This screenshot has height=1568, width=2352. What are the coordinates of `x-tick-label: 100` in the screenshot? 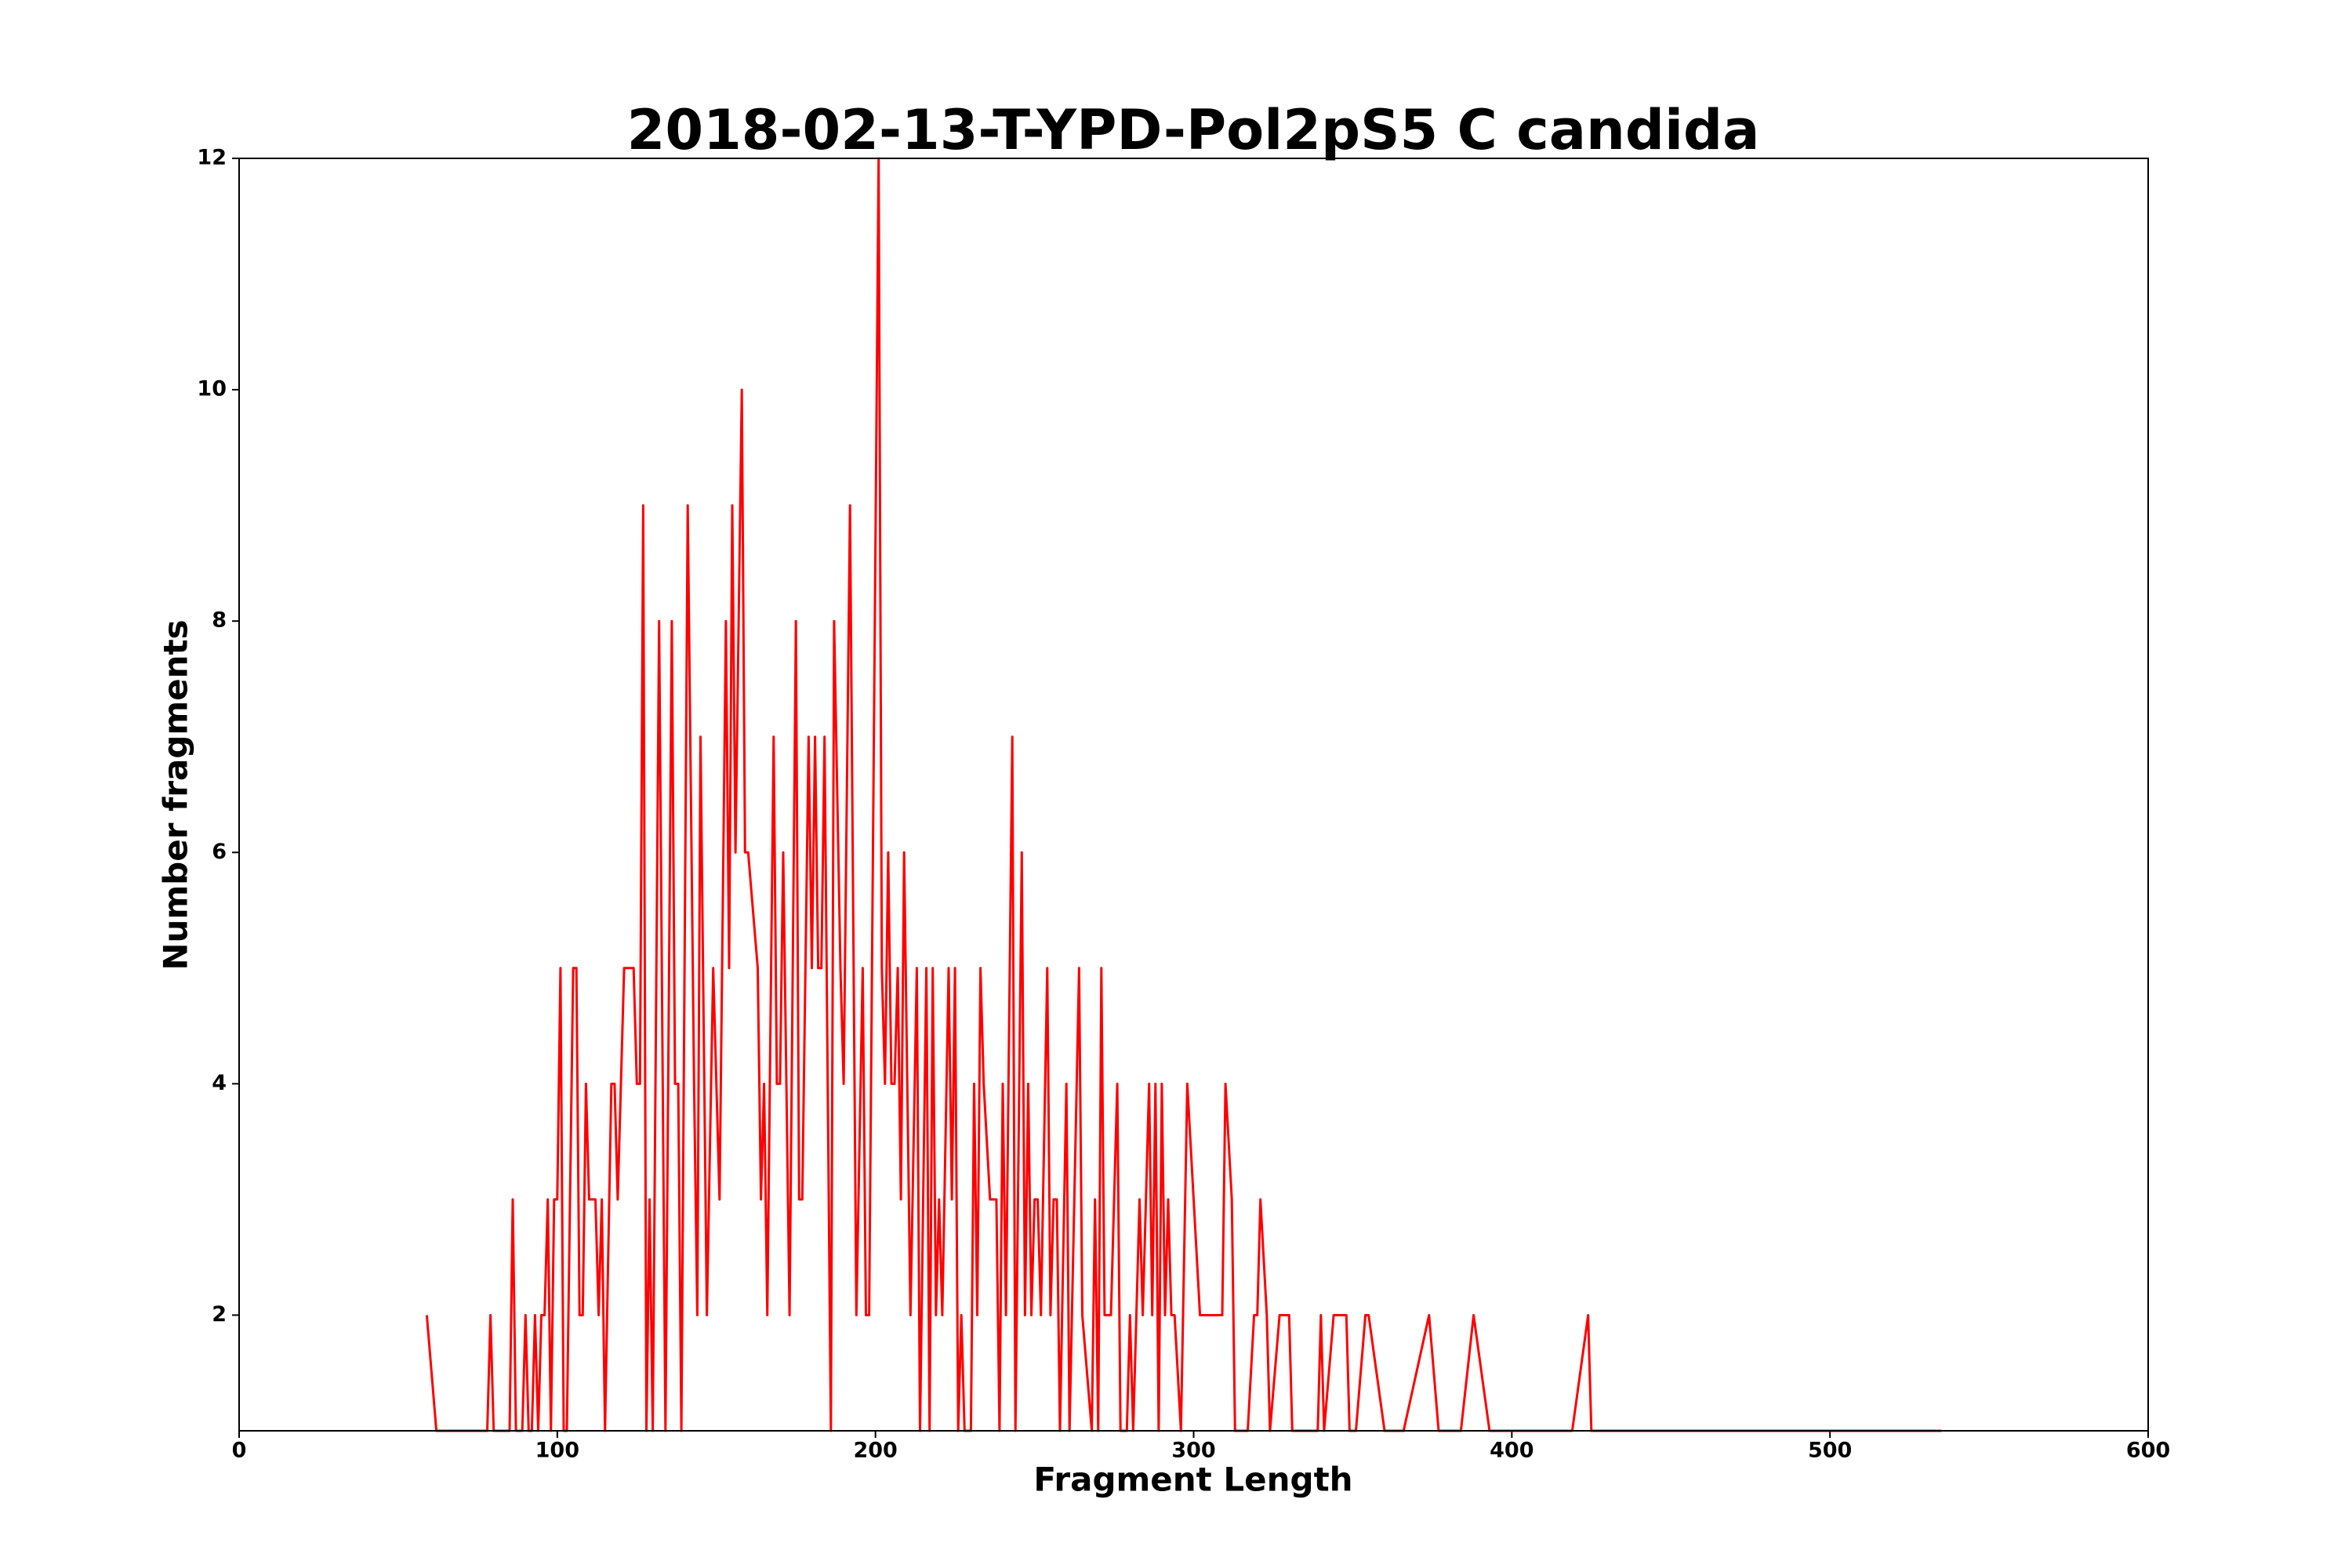 It's located at (557, 1451).